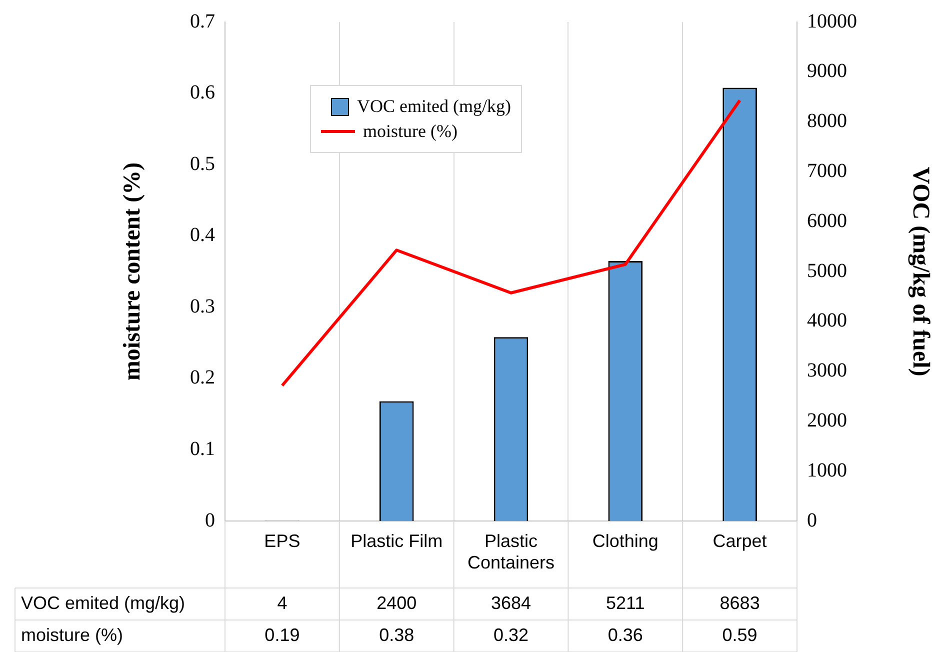 Image resolution: width=938 pixels, height=652 pixels. I want to click on y-tick-label: 0.7, so click(202, 21).